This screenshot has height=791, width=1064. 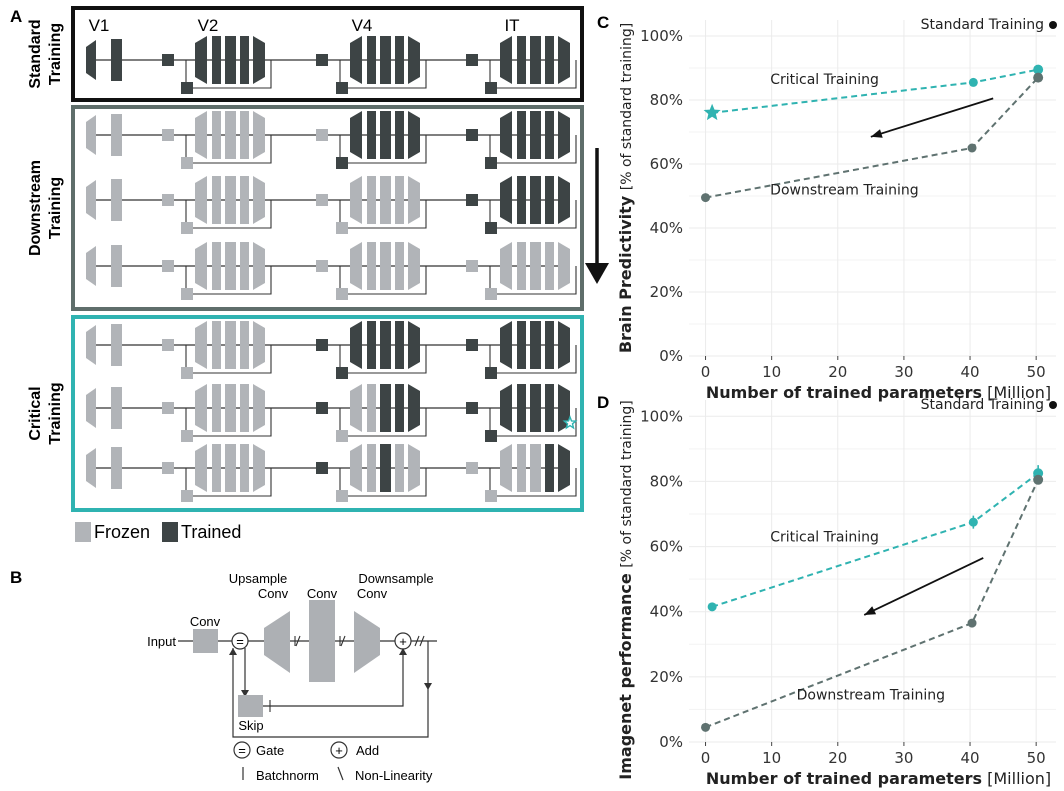 I want to click on panel-letter-b: B, so click(x=16, y=577).